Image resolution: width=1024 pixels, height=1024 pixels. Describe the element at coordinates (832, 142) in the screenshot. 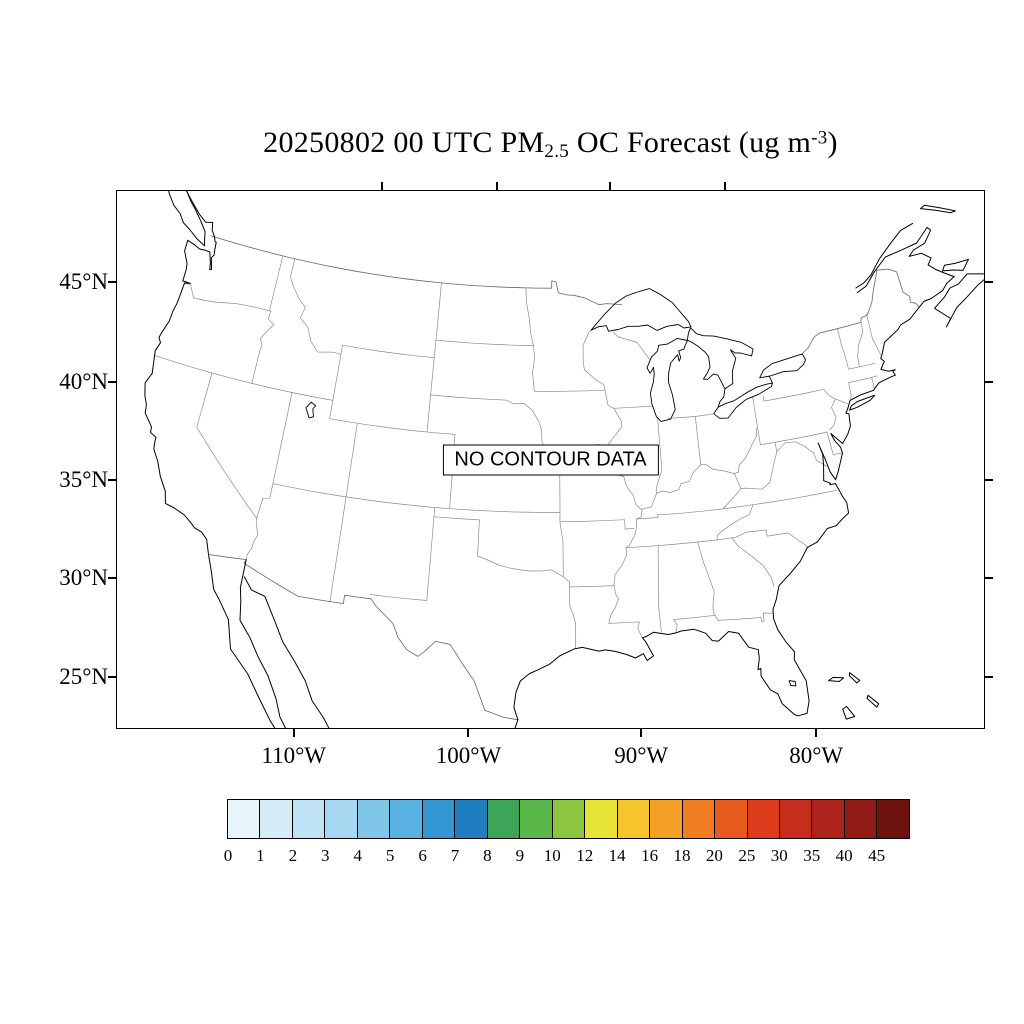

I see `title-text-3: )` at that location.